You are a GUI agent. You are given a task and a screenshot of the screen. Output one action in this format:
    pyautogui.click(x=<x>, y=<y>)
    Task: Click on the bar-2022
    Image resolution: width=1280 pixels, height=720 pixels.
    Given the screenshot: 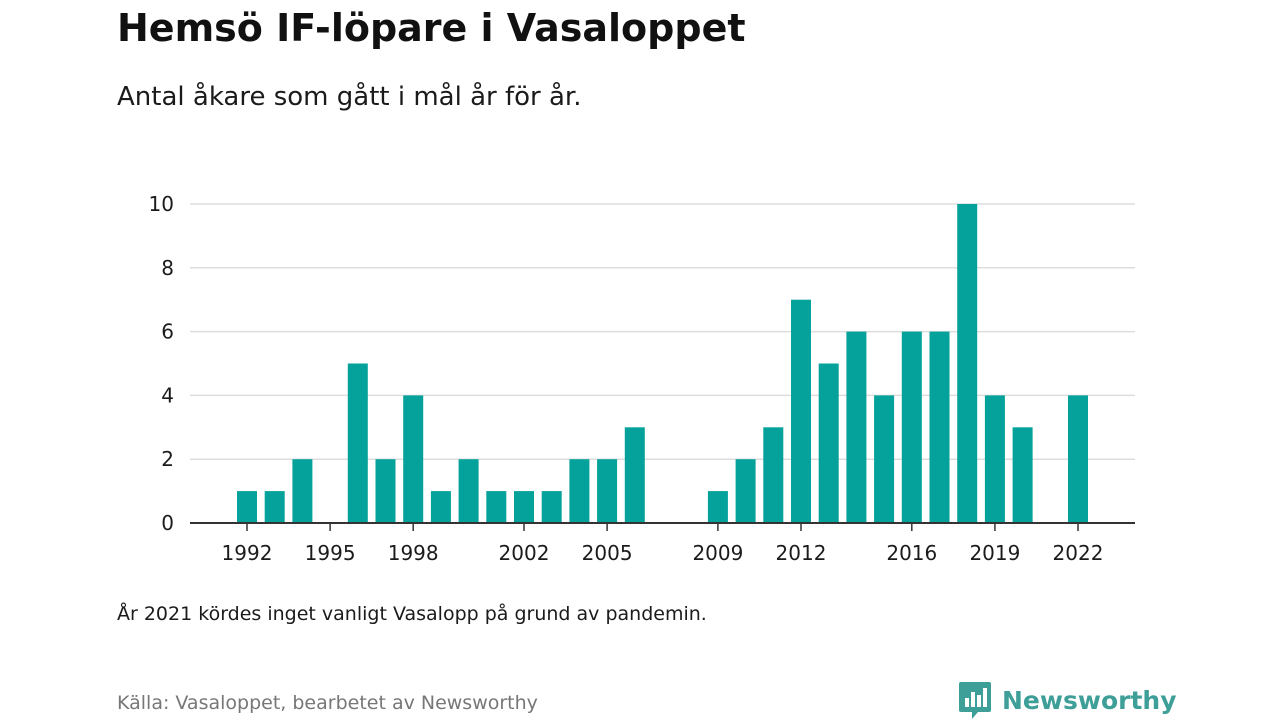 What is the action you would take?
    pyautogui.click(x=1078, y=459)
    